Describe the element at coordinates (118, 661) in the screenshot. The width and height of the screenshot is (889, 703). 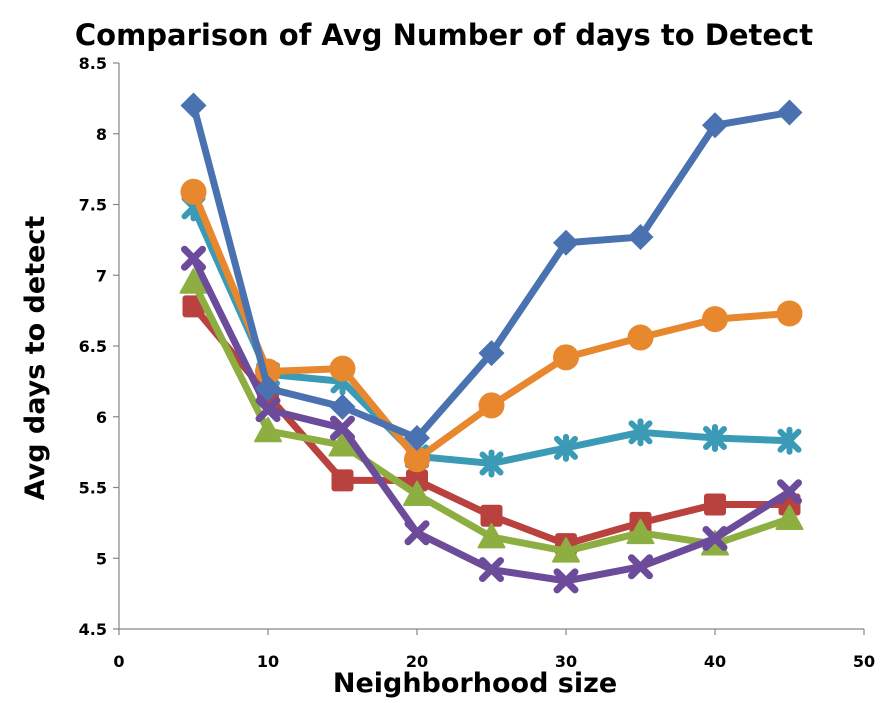
I see `x-tick-label: 0` at that location.